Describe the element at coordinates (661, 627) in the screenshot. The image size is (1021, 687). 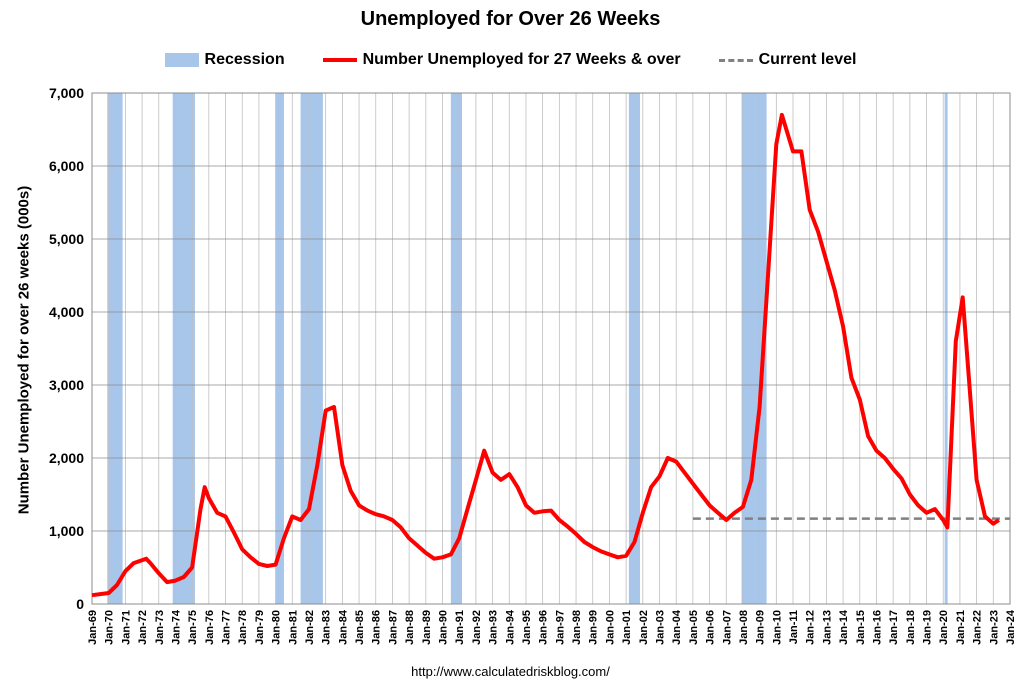
I see `x-tick-label: Jan-03` at that location.